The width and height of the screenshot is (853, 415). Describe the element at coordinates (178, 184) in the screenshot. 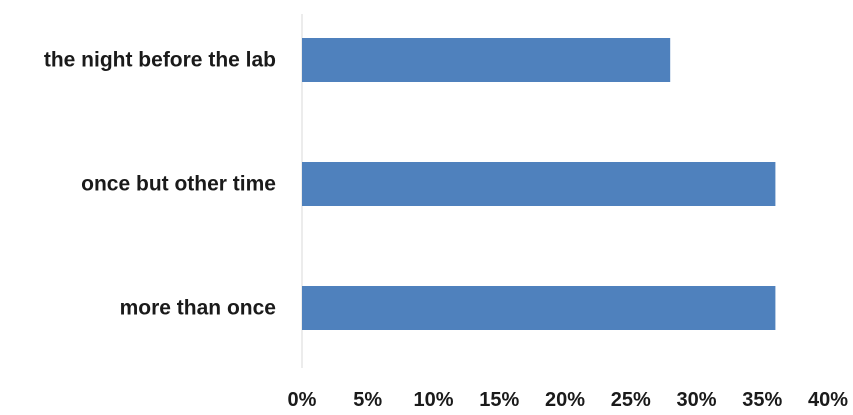

I see `category-label-2: once but other time` at that location.